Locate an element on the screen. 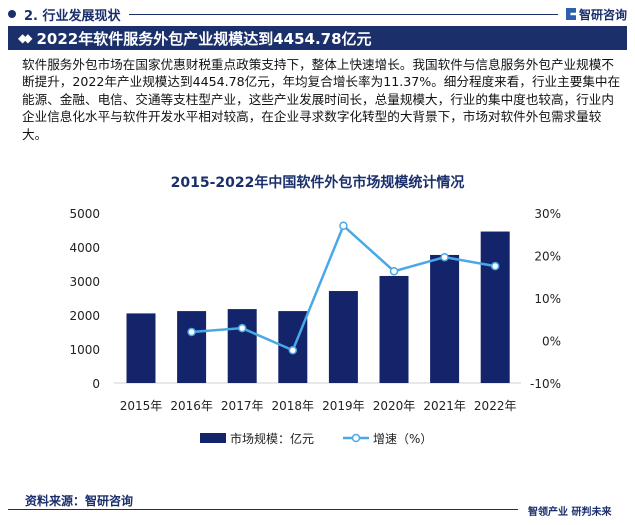 This screenshot has width=635, height=525. x-tick-label: 2021年 is located at coordinates (444, 406).